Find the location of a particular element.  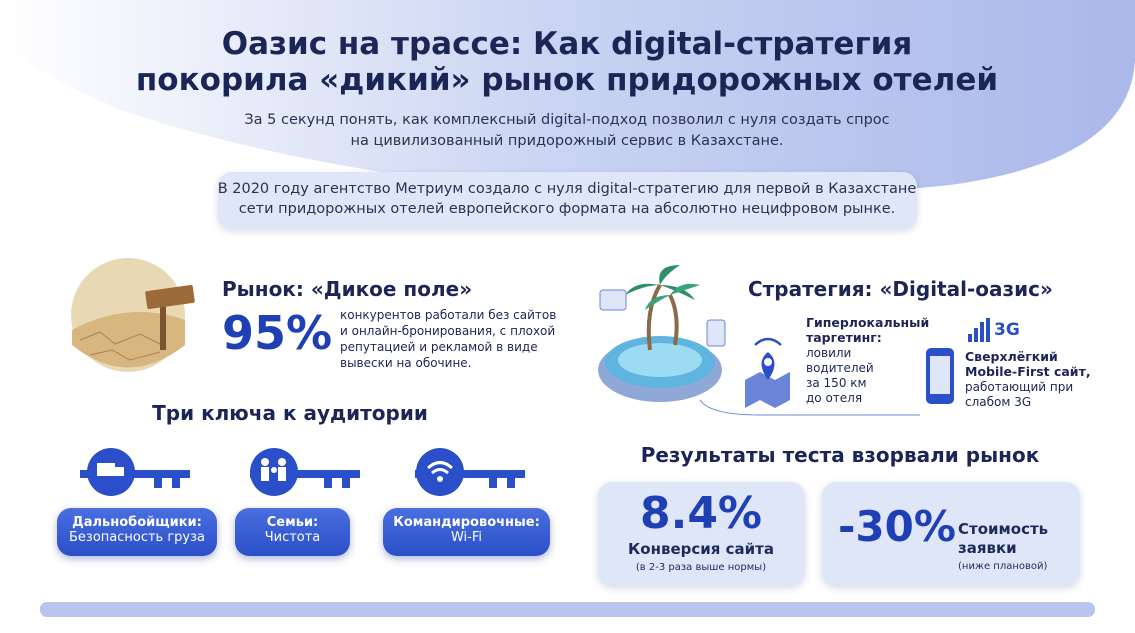

market-title: Рынок: «Дикое поле» is located at coordinates (347, 289).